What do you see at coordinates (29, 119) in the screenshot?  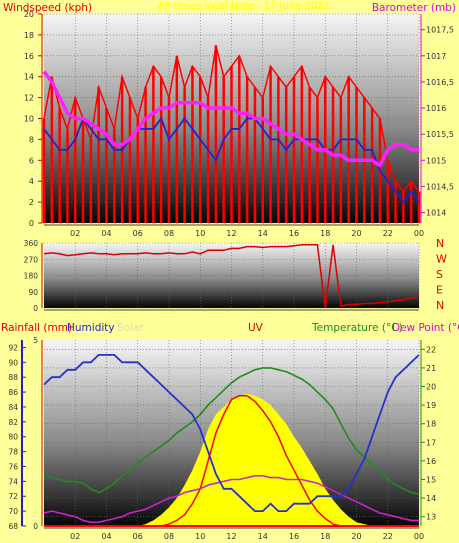 I see `wind-y-tick-label: 10` at bounding box center [29, 119].